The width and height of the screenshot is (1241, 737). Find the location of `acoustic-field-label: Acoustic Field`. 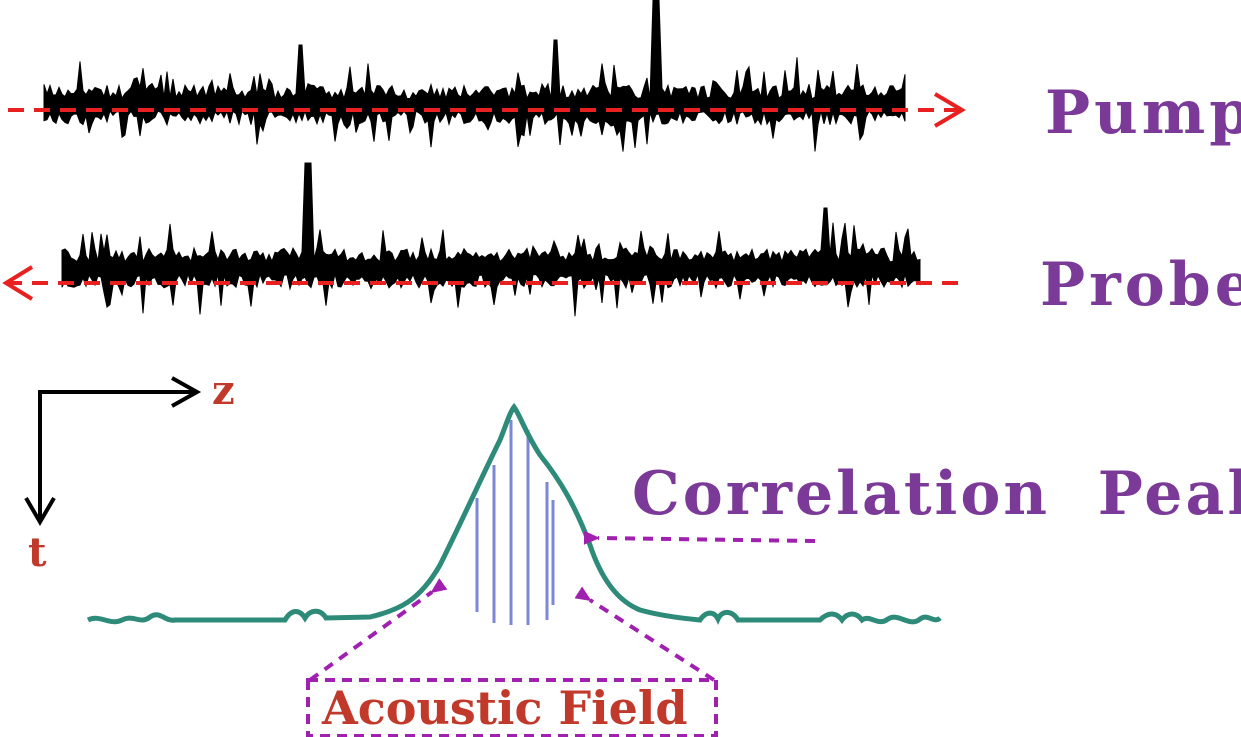

acoustic-field-label: Acoustic Field is located at coordinates (504, 708).